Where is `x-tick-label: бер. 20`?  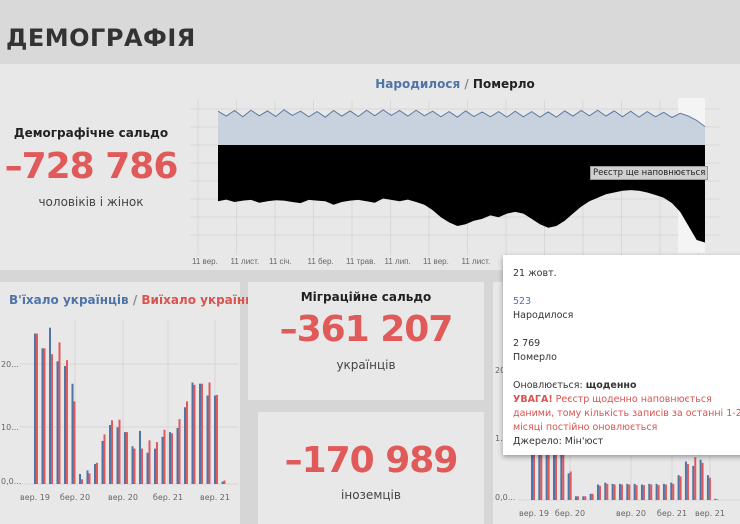 x-tick-label: бер. 20 is located at coordinates (570, 513).